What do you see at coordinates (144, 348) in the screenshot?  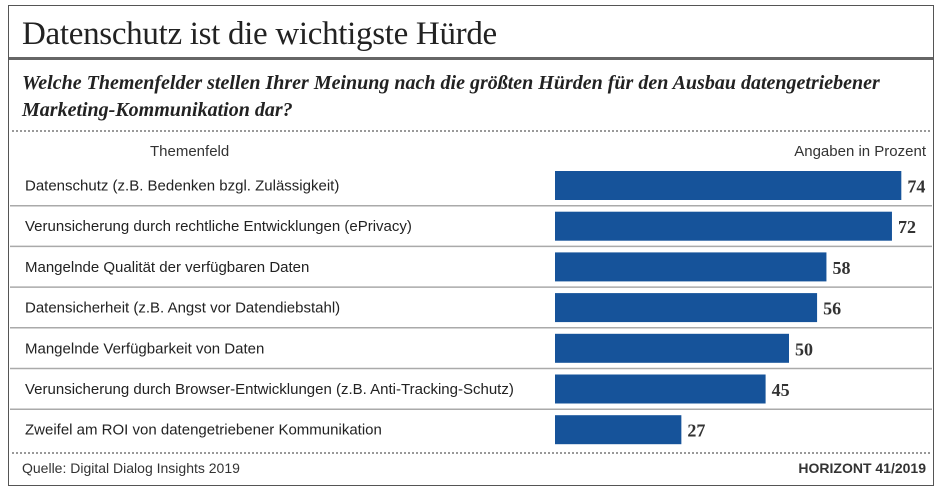 I see `category-label: Mangelnde Verfügbarkeit von Daten` at bounding box center [144, 348].